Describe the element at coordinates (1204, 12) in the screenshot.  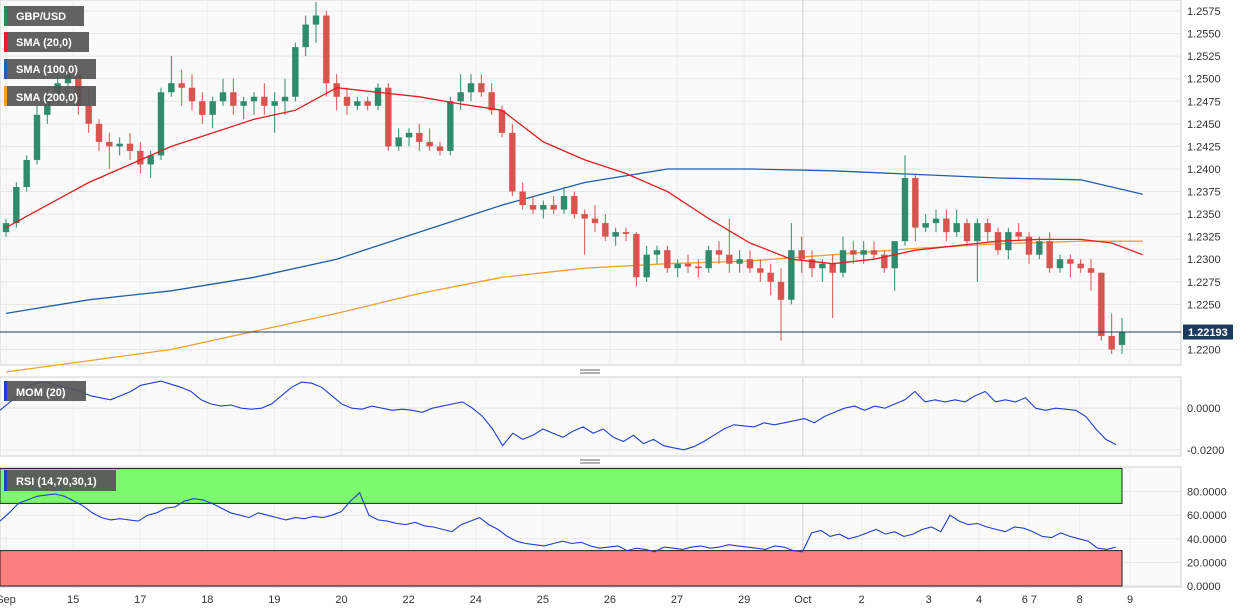
I see `price-tick-label: 1.2575` at that location.